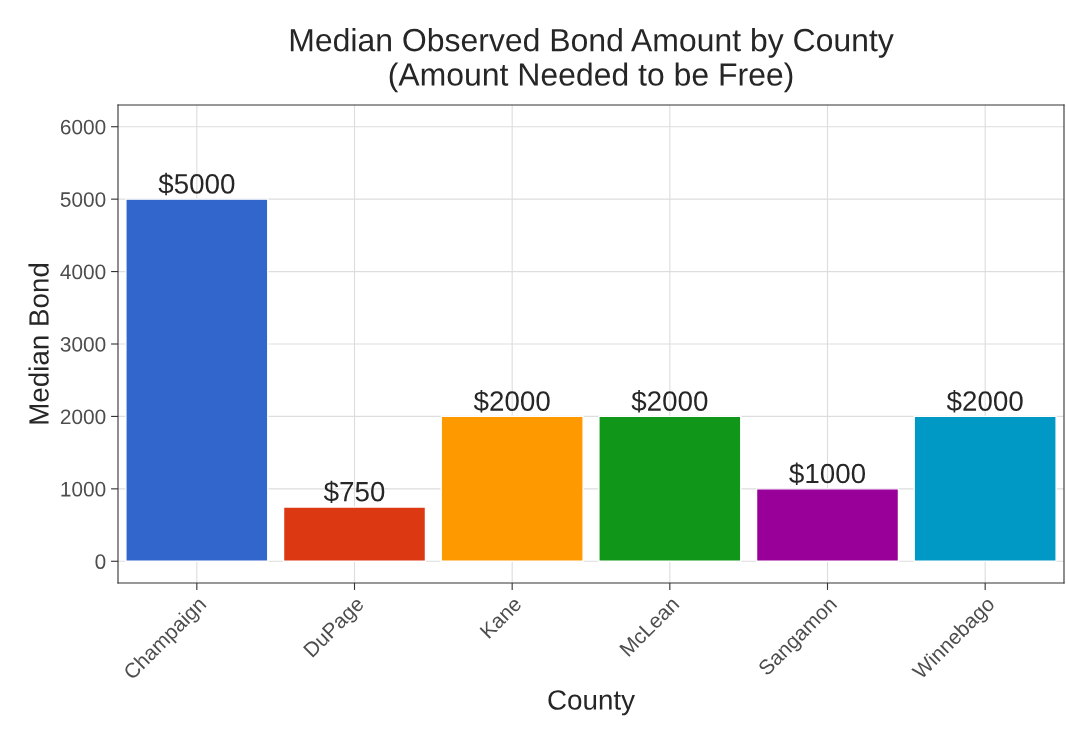 The width and height of the screenshot is (1068, 740). Describe the element at coordinates (827, 474) in the screenshot. I see `data-label: $1000` at that location.